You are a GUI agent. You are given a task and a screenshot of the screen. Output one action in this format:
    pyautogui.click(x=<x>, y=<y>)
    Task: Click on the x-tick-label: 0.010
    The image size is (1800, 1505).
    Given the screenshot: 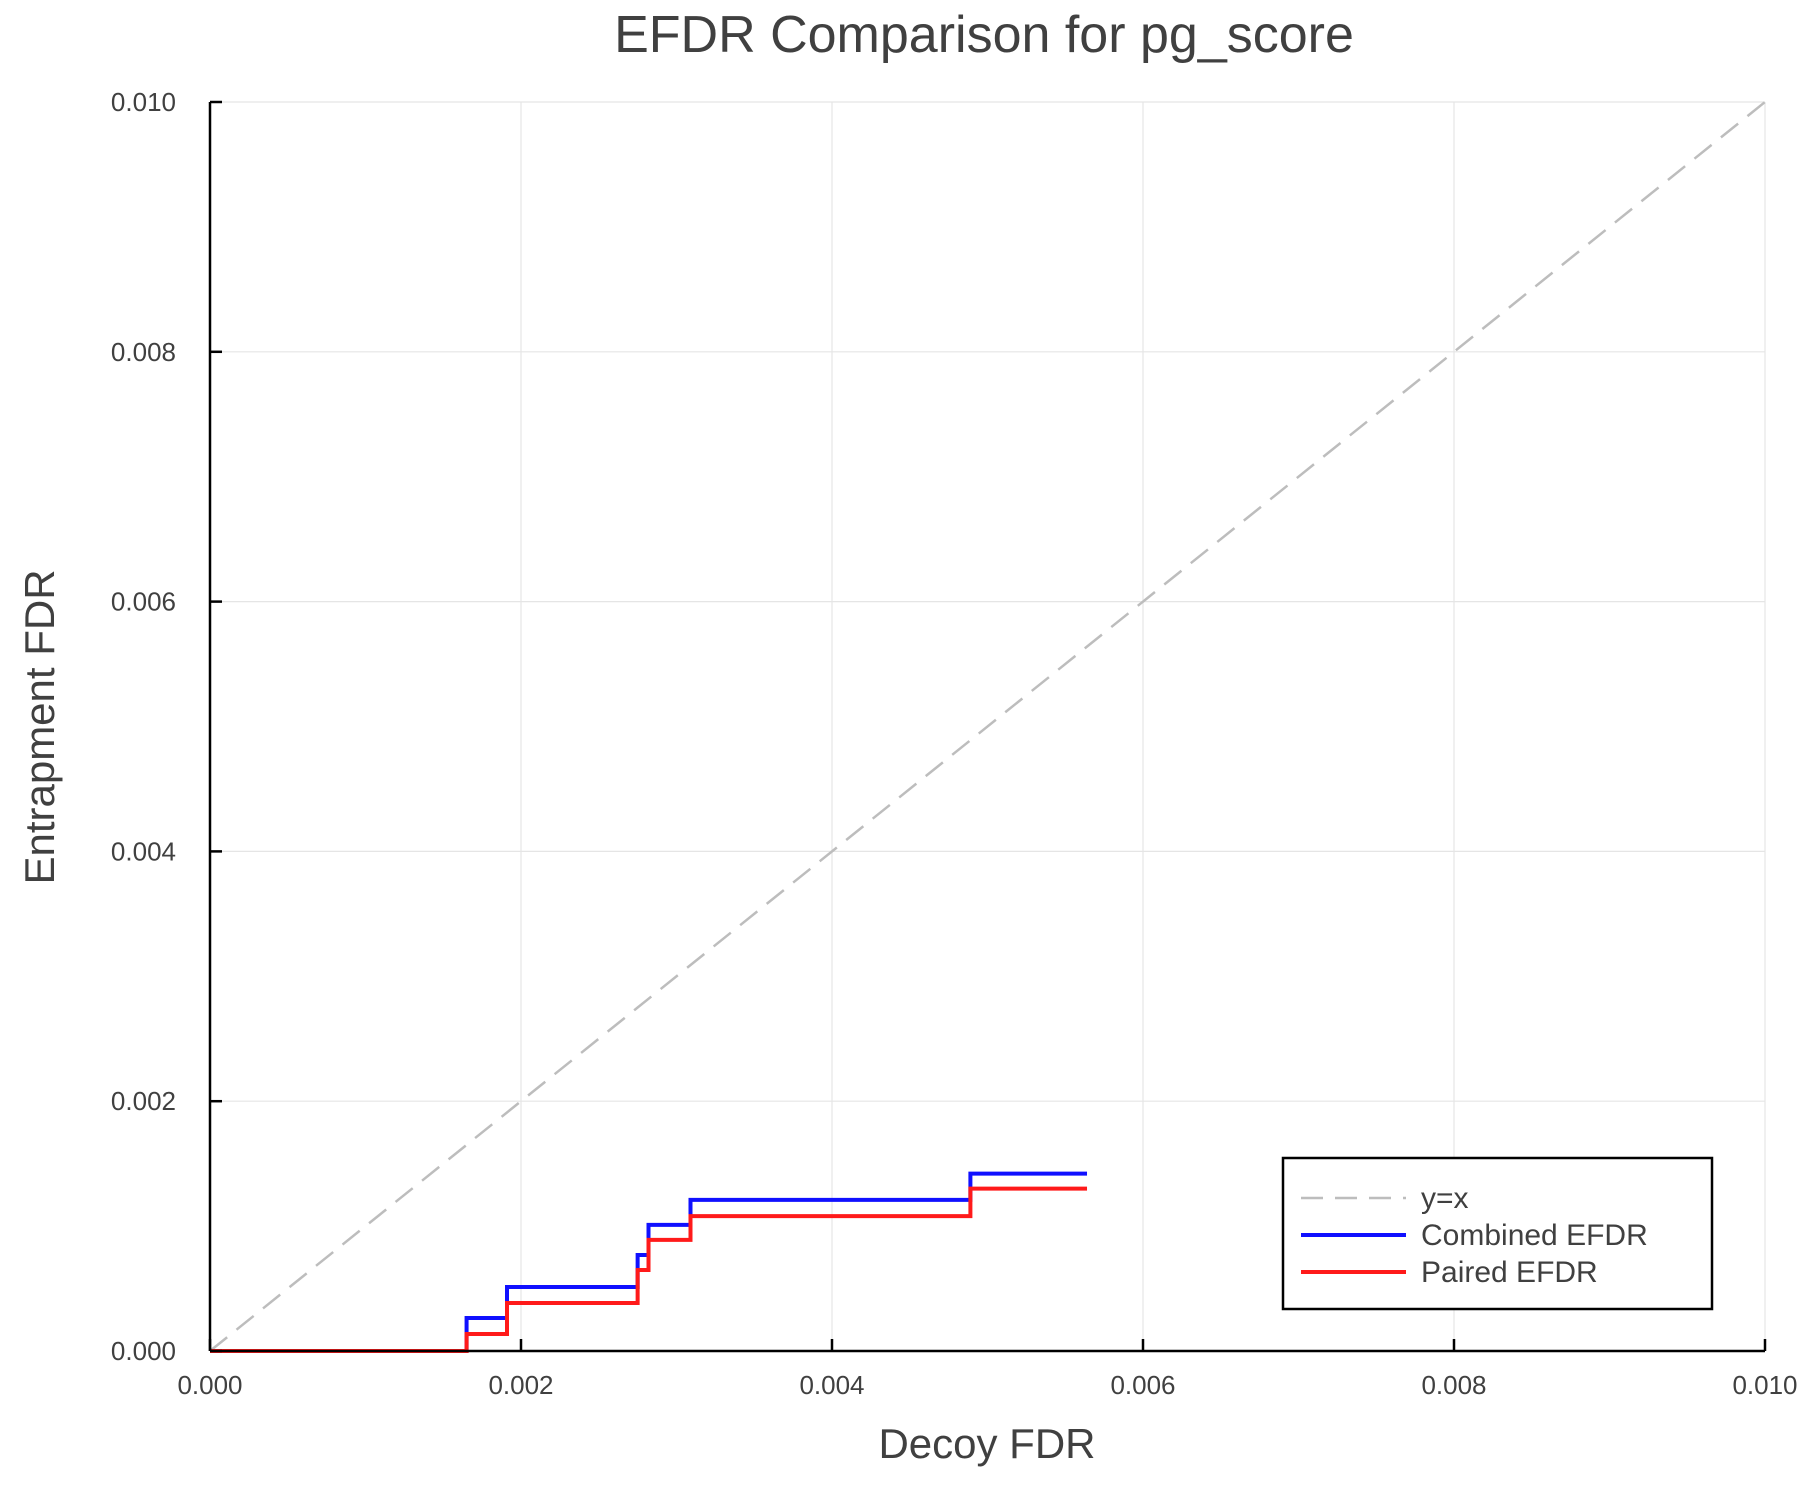 What is the action you would take?
    pyautogui.click(x=1764, y=1385)
    